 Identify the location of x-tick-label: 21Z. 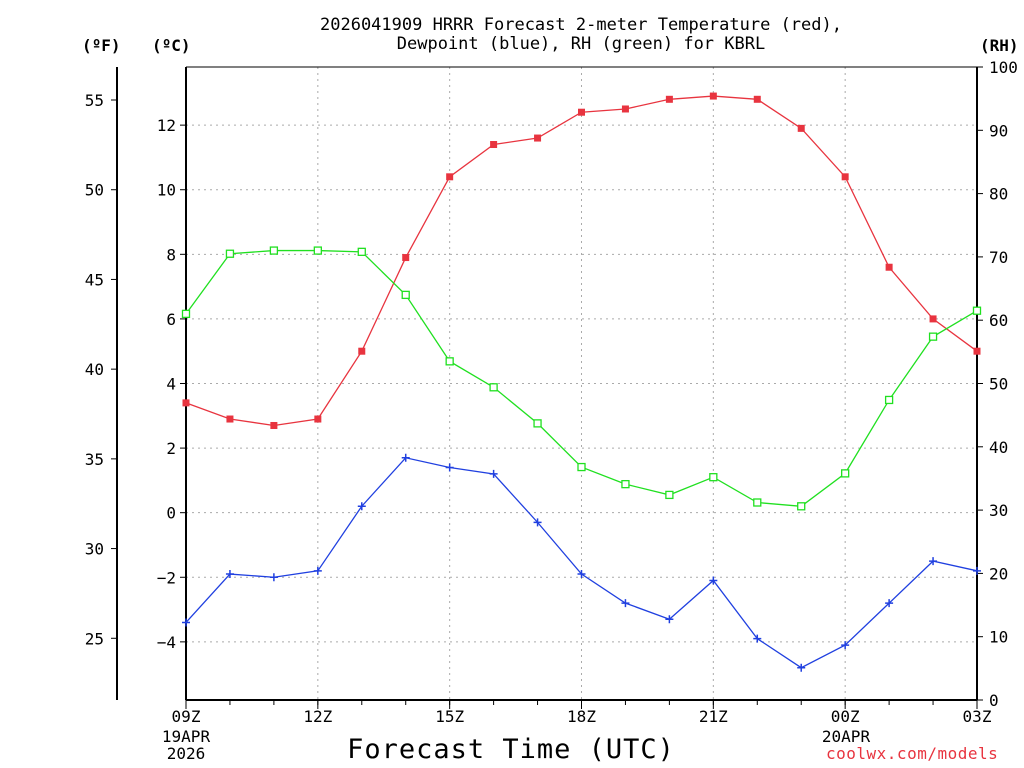
(713, 716).